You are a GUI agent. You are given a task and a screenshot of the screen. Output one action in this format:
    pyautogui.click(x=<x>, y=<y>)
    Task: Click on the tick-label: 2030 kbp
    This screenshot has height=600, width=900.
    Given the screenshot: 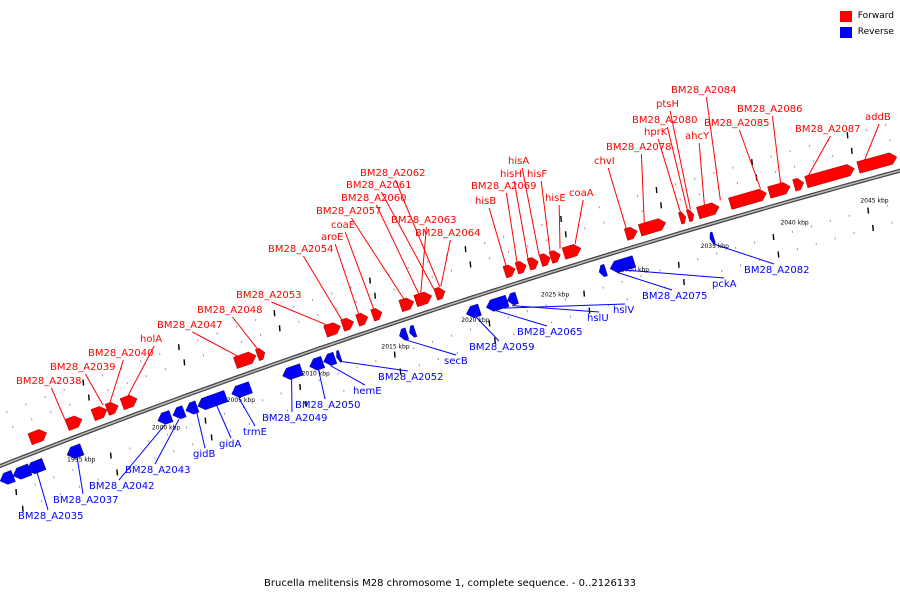 What is the action you would take?
    pyautogui.click(x=635, y=270)
    